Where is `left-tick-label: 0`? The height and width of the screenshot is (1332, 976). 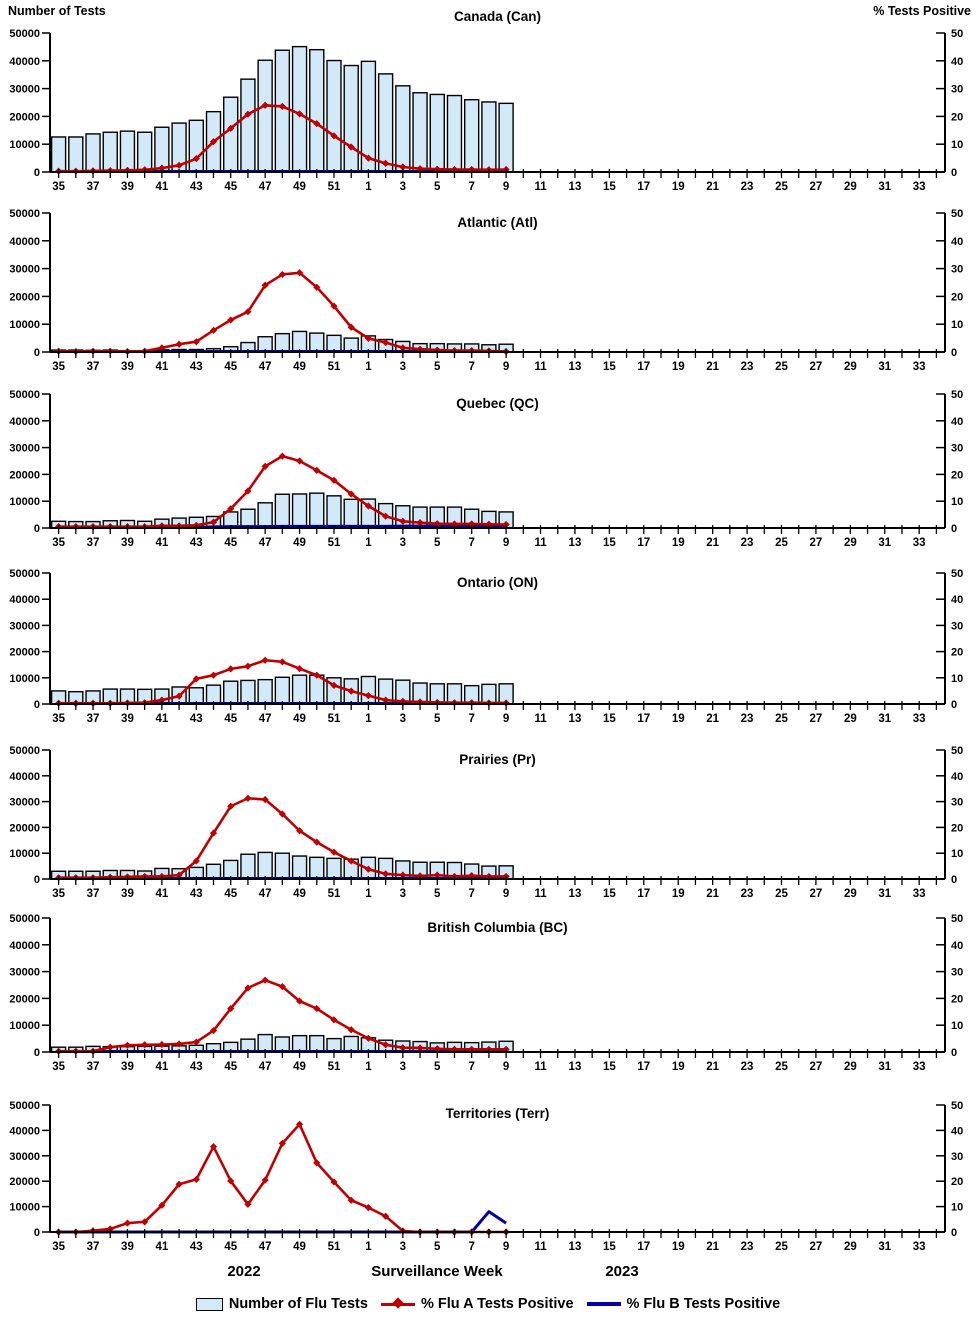
left-tick-label: 0 is located at coordinates (37, 880).